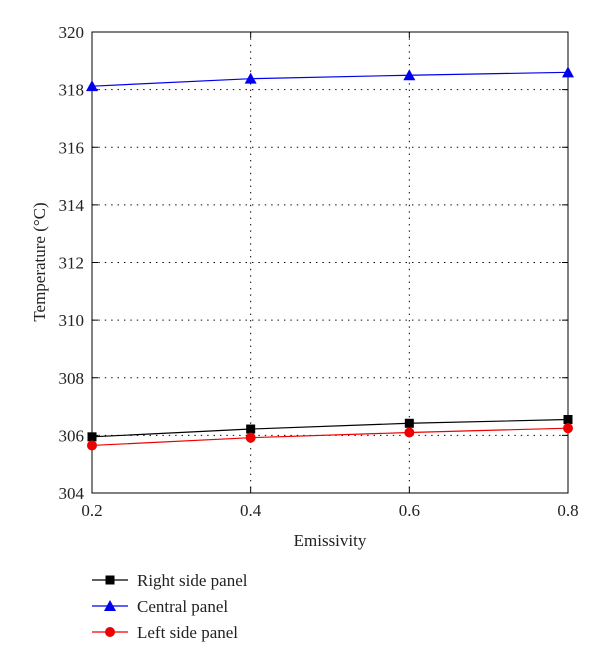 This screenshot has height=669, width=600. What do you see at coordinates (72, 320) in the screenshot?
I see `y-tick-label: 310` at bounding box center [72, 320].